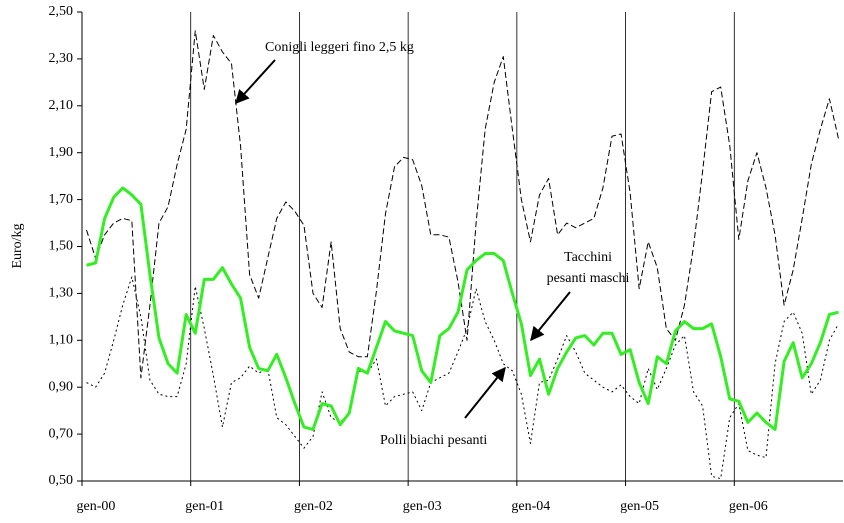 The width and height of the screenshot is (844, 523). I want to click on y-tick-label: 0,70, so click(61, 433).